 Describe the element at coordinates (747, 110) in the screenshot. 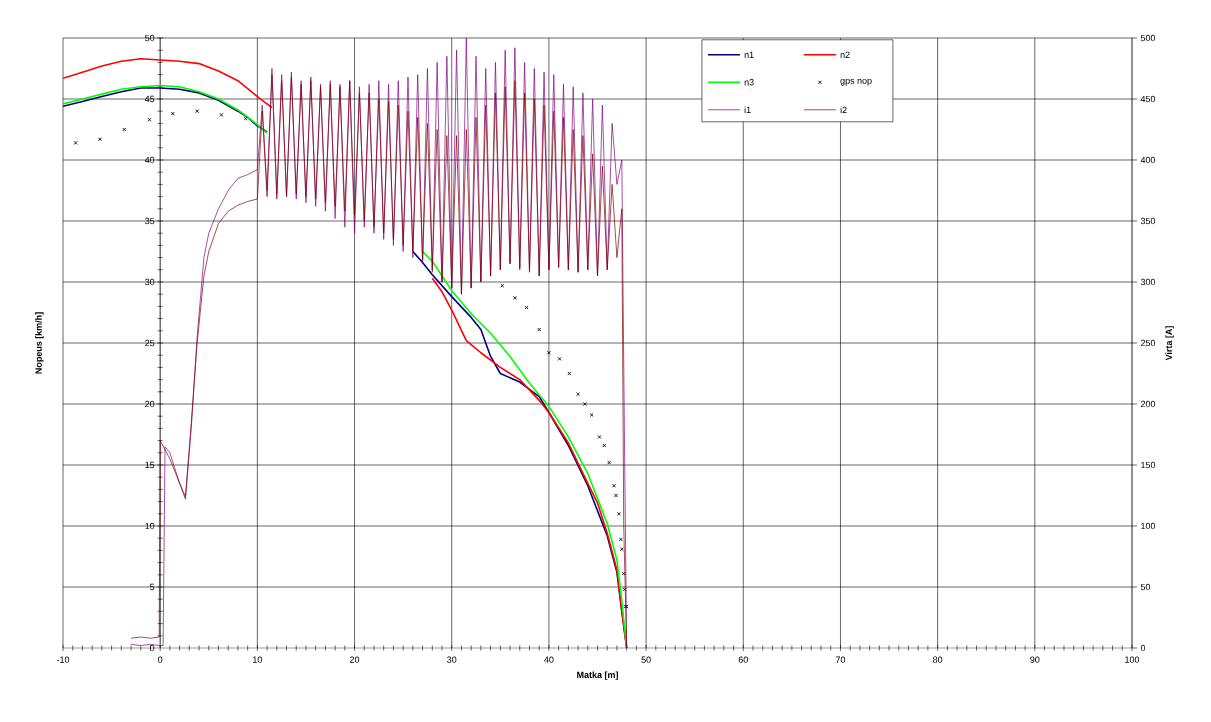

I see `legend-label: i1` at that location.